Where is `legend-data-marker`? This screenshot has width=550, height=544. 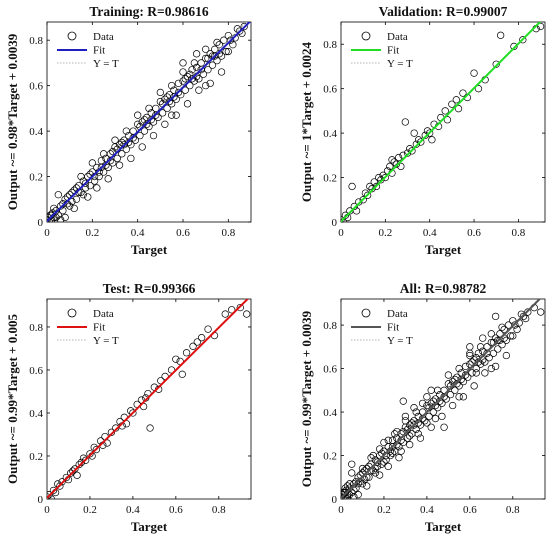 legend-data-marker is located at coordinates (72, 36).